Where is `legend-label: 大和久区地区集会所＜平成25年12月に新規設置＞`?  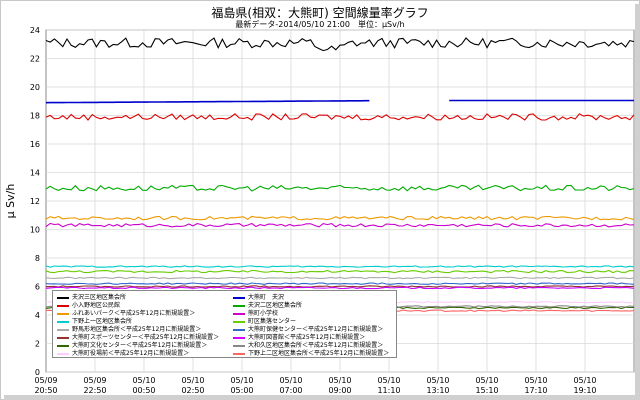 legend-label: 大和久区地区集会所＜平成25年12月に新規設置＞ is located at coordinates (316, 345).